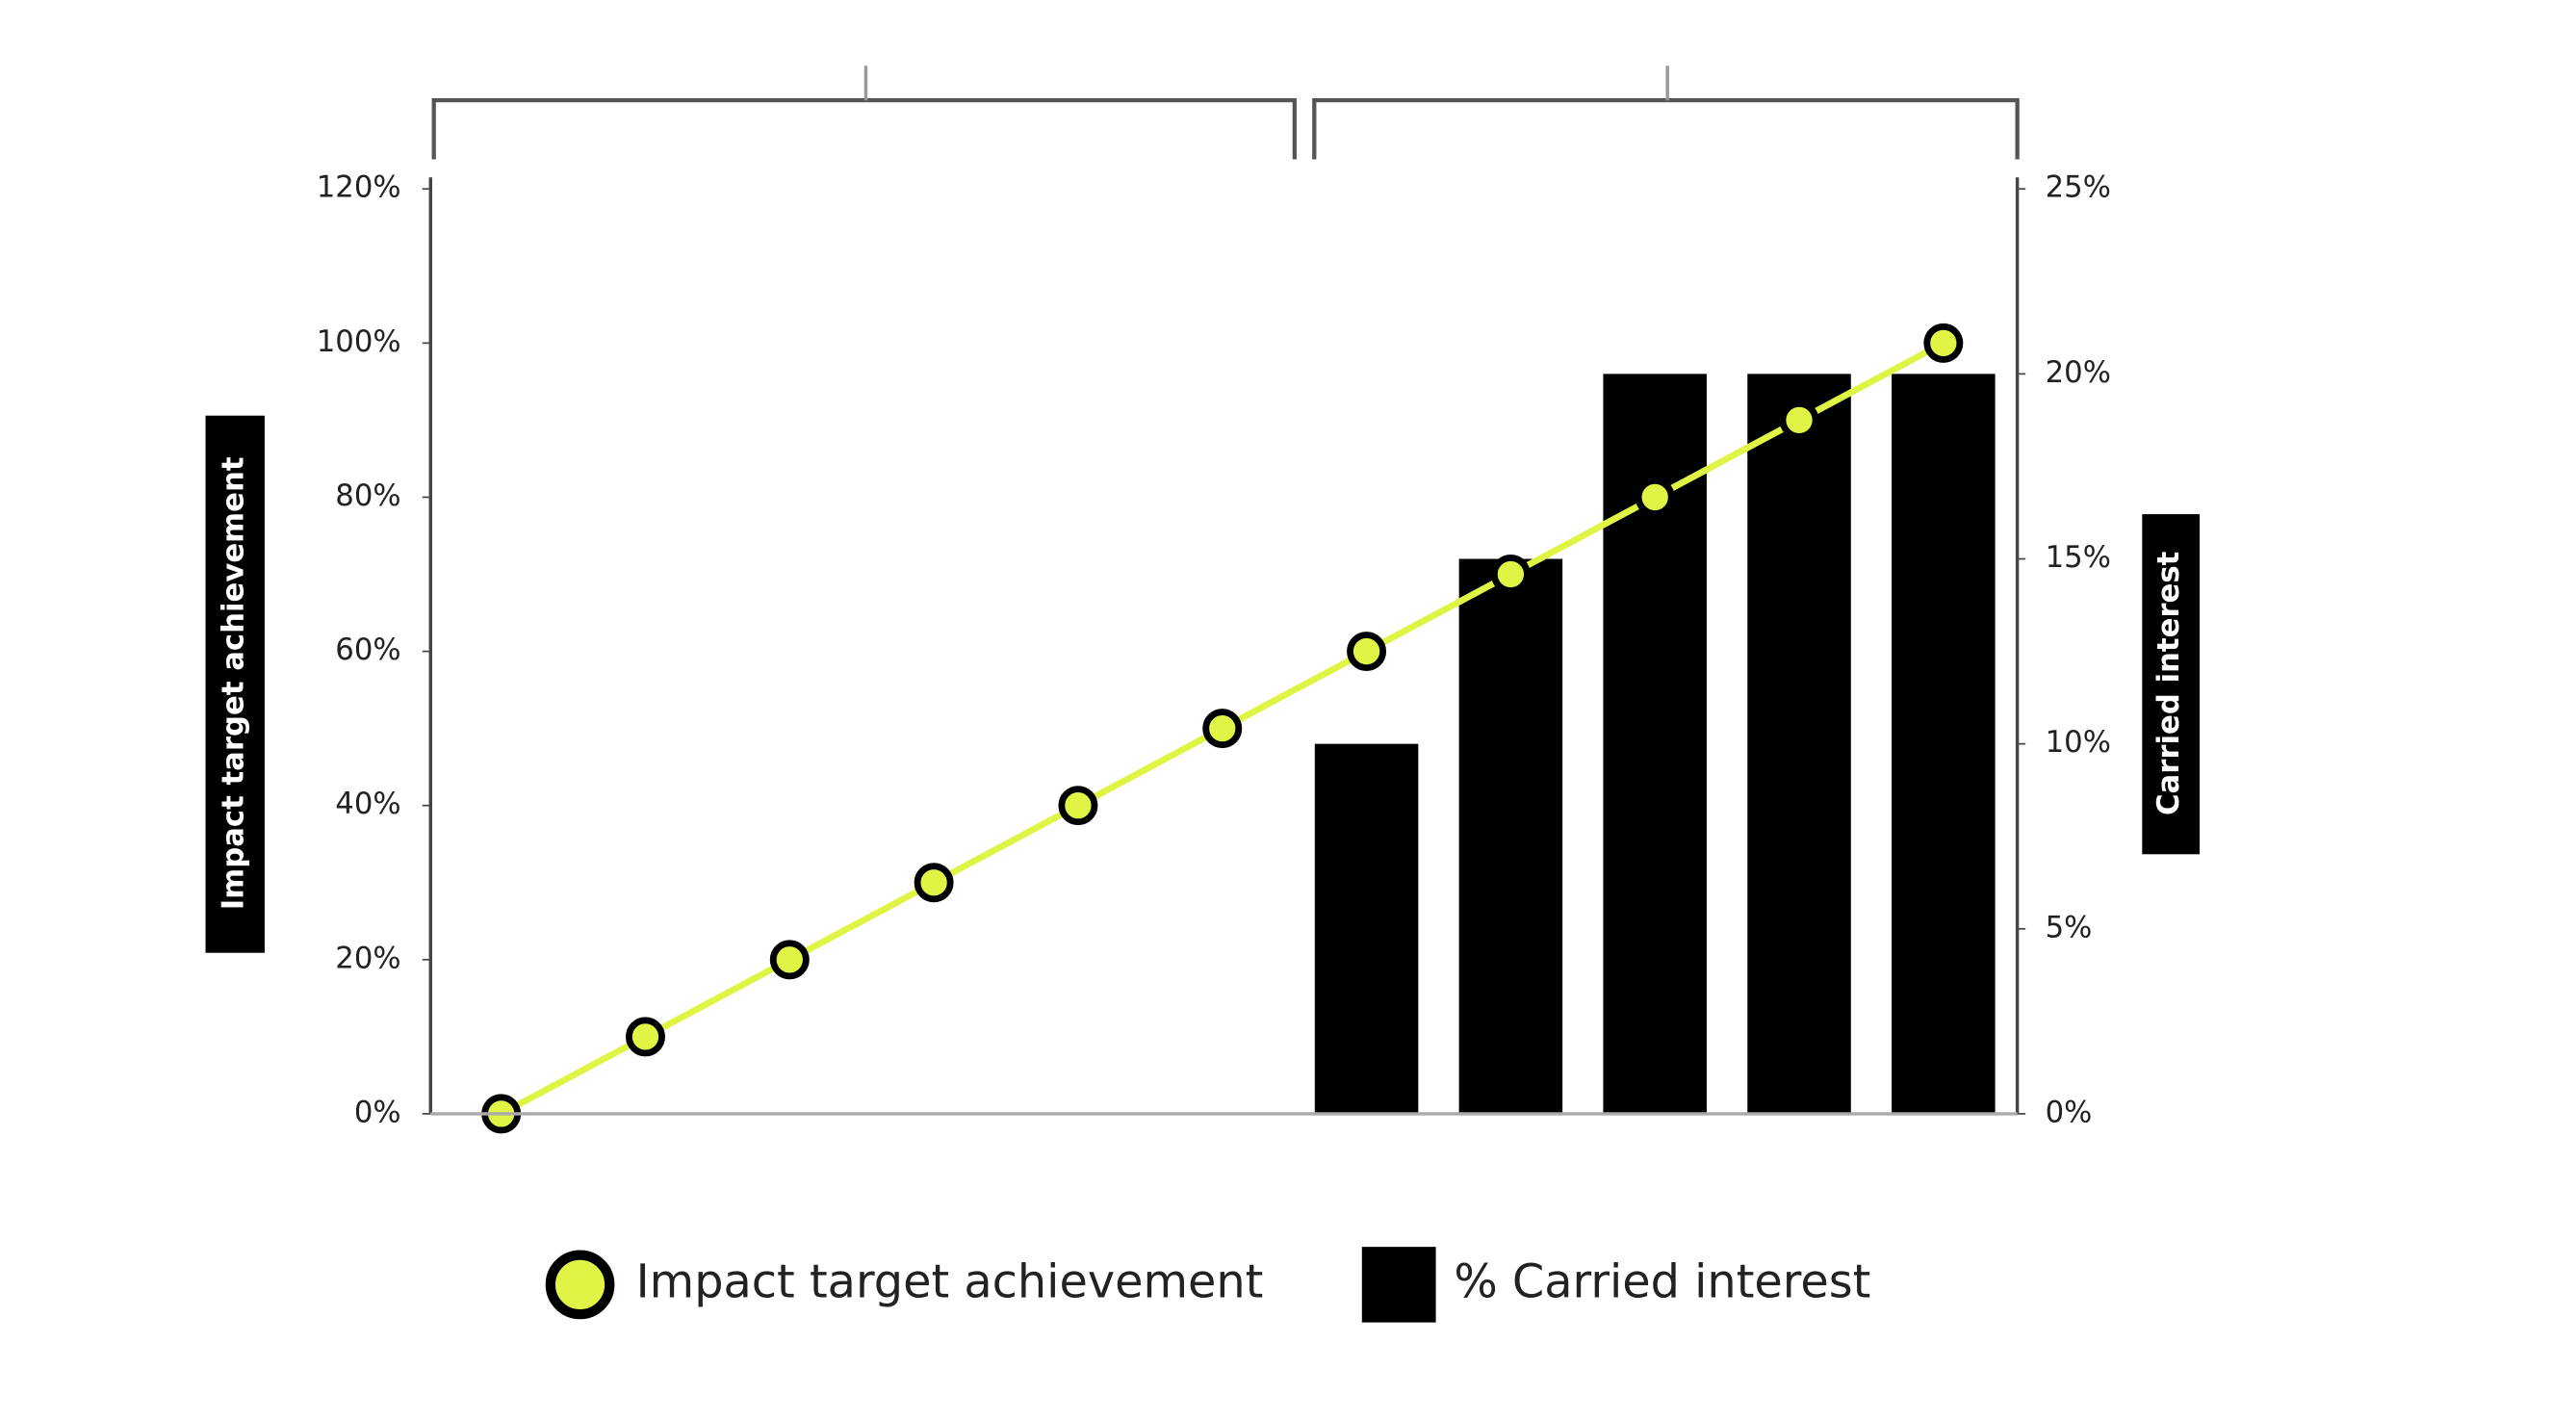 The width and height of the screenshot is (2576, 1421). What do you see at coordinates (2070, 927) in the screenshot?
I see `y2-tick-label: 5%` at bounding box center [2070, 927].